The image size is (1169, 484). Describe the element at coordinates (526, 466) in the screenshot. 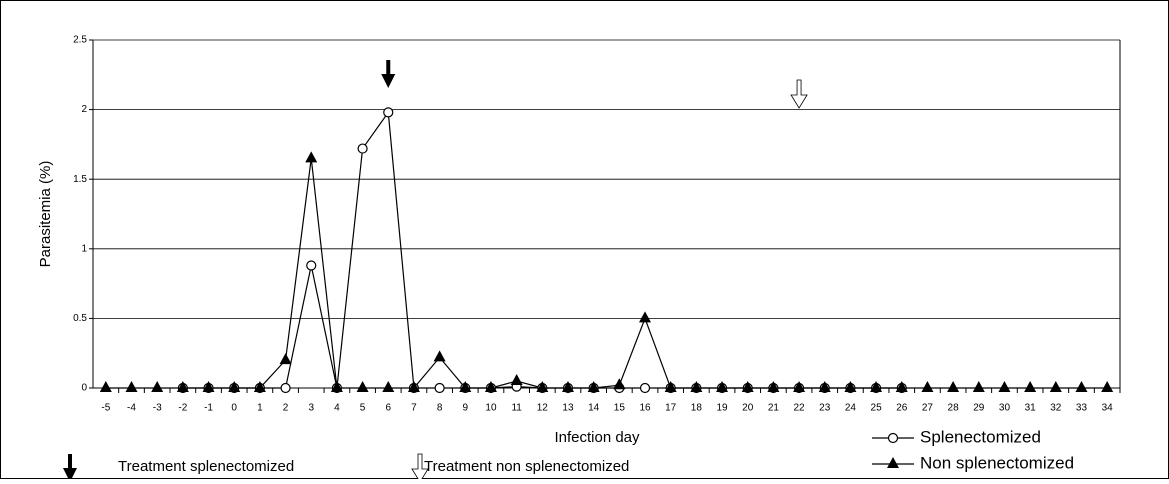

I see `legend-label: Treatment non splenectomized` at that location.